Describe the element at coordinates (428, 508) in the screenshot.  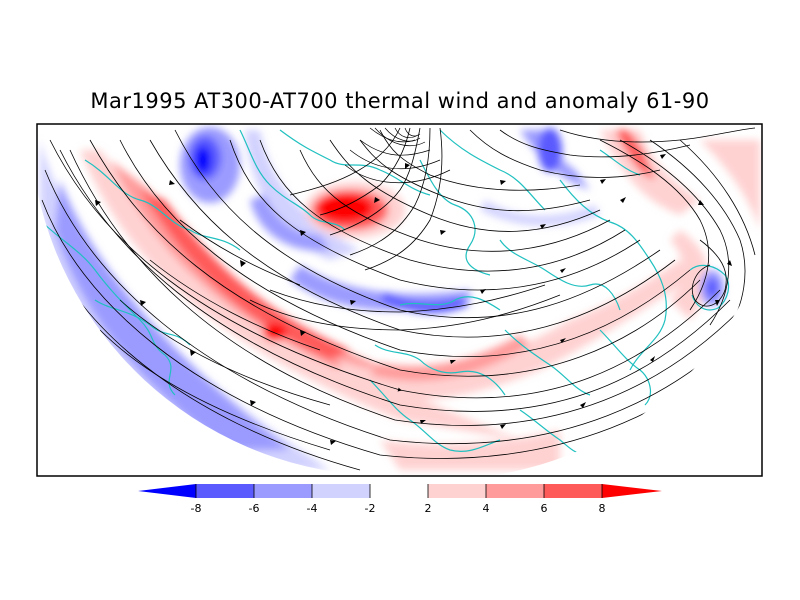
I see `colorbar-tick-label: 2` at that location.